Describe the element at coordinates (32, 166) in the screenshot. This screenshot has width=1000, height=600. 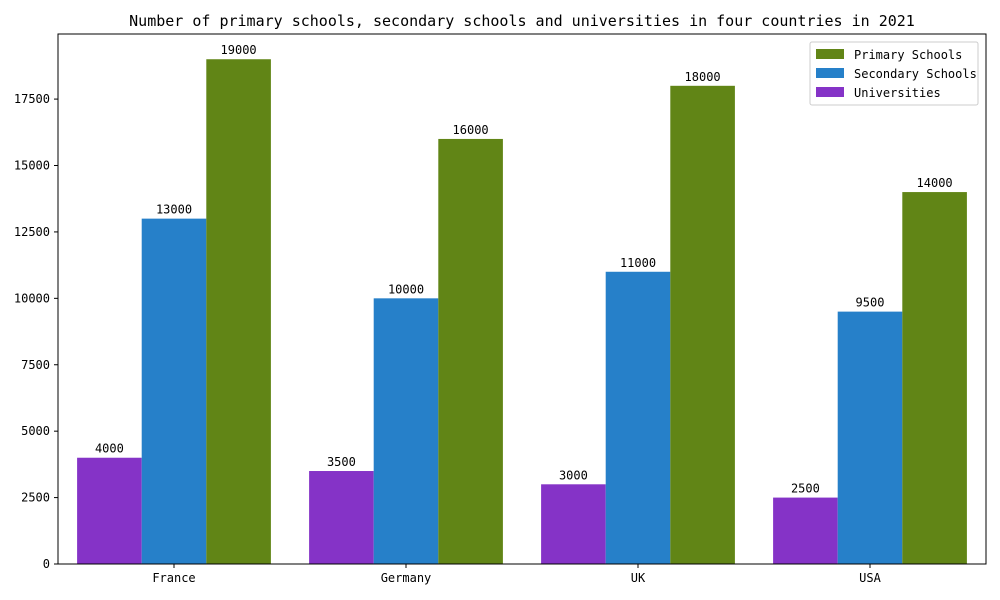
I see `y-tick-label: 15000` at that location.